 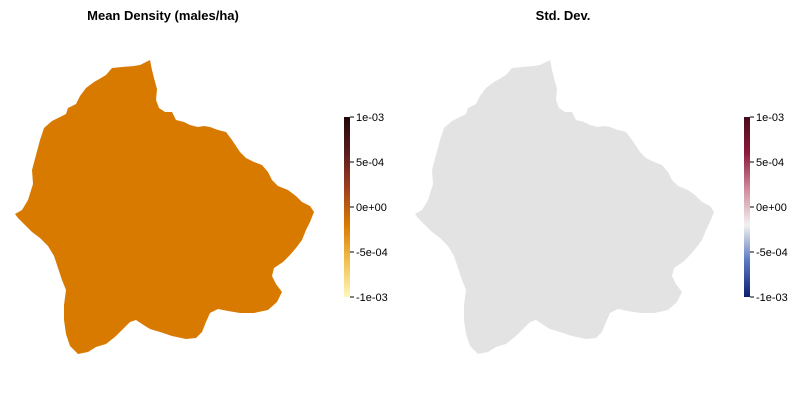 I want to click on panel-title-std-dev: Std. Dev., so click(x=563, y=15).